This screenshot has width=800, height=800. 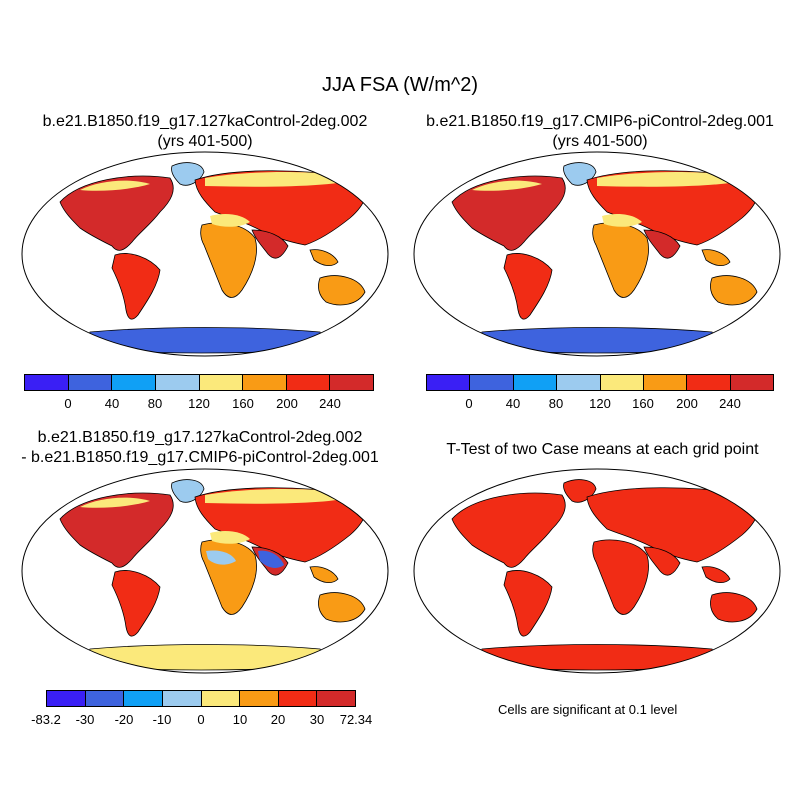 What do you see at coordinates (155, 403) in the screenshot?
I see `tick-label: 80` at bounding box center [155, 403].